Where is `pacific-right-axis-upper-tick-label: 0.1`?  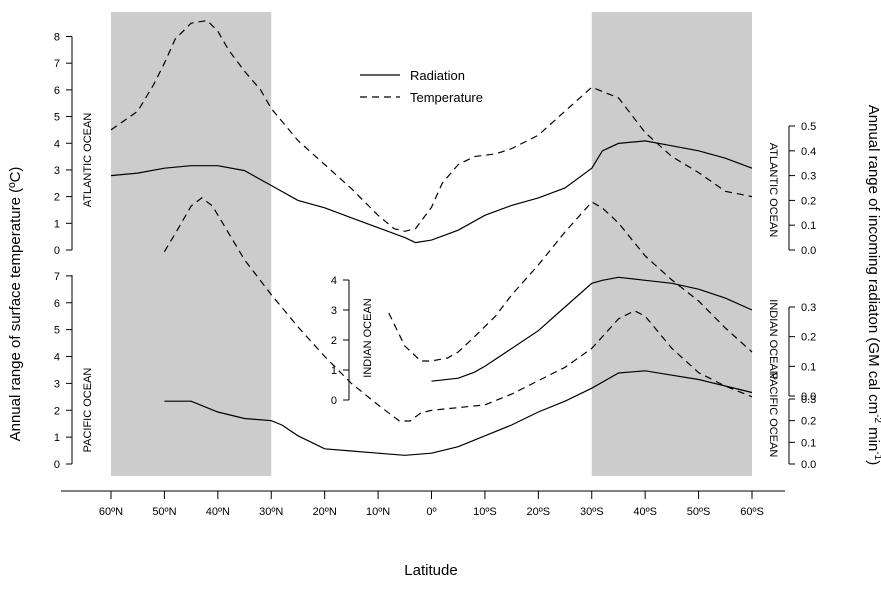
pacific-right-axis-upper-tick-label: 0.1 is located at coordinates (808, 367).